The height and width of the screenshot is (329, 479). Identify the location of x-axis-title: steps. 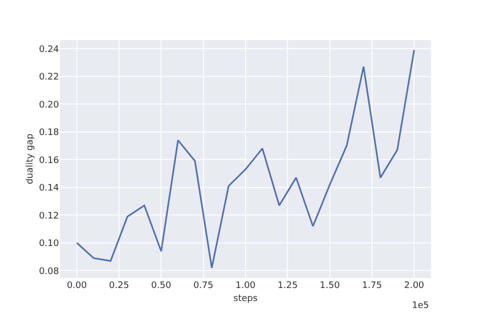
(245, 299).